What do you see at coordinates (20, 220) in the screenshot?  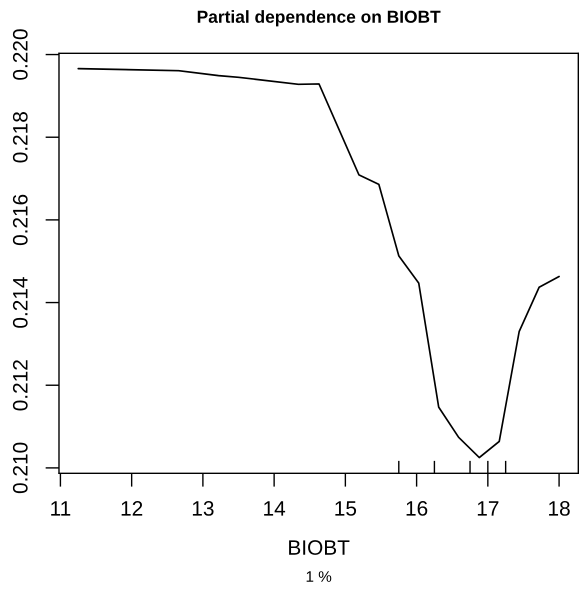 I see `y-tick-label: 0.216` at bounding box center [20, 220].